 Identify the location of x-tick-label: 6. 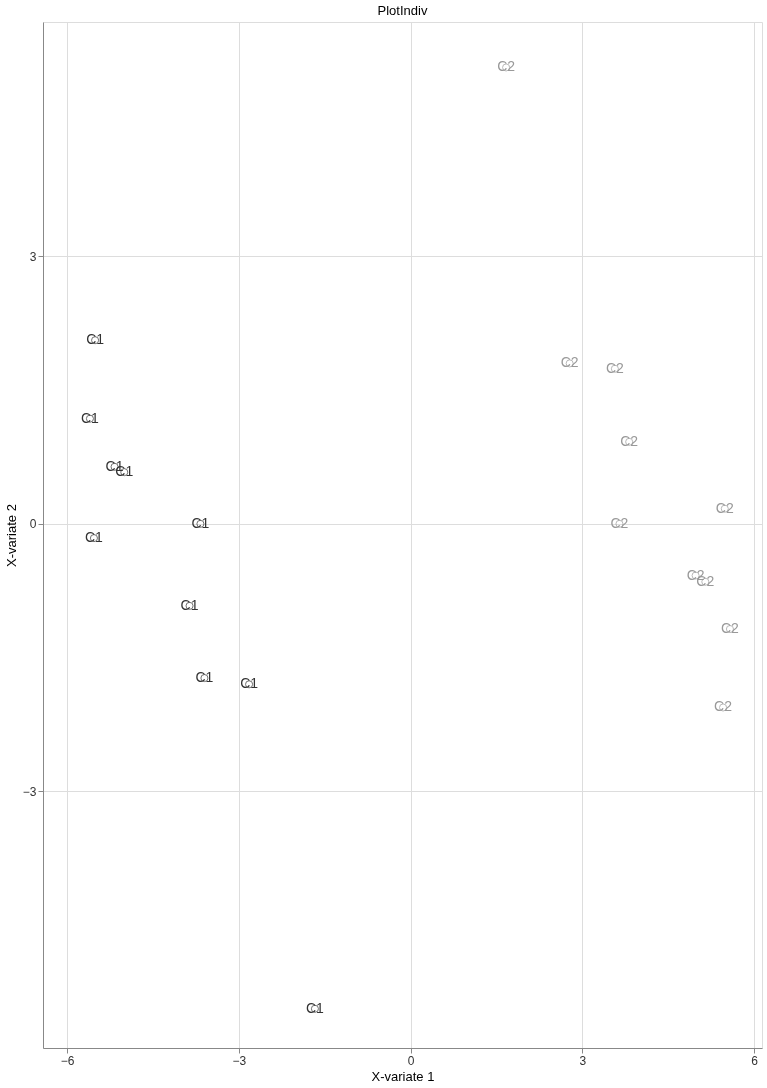
(755, 1060).